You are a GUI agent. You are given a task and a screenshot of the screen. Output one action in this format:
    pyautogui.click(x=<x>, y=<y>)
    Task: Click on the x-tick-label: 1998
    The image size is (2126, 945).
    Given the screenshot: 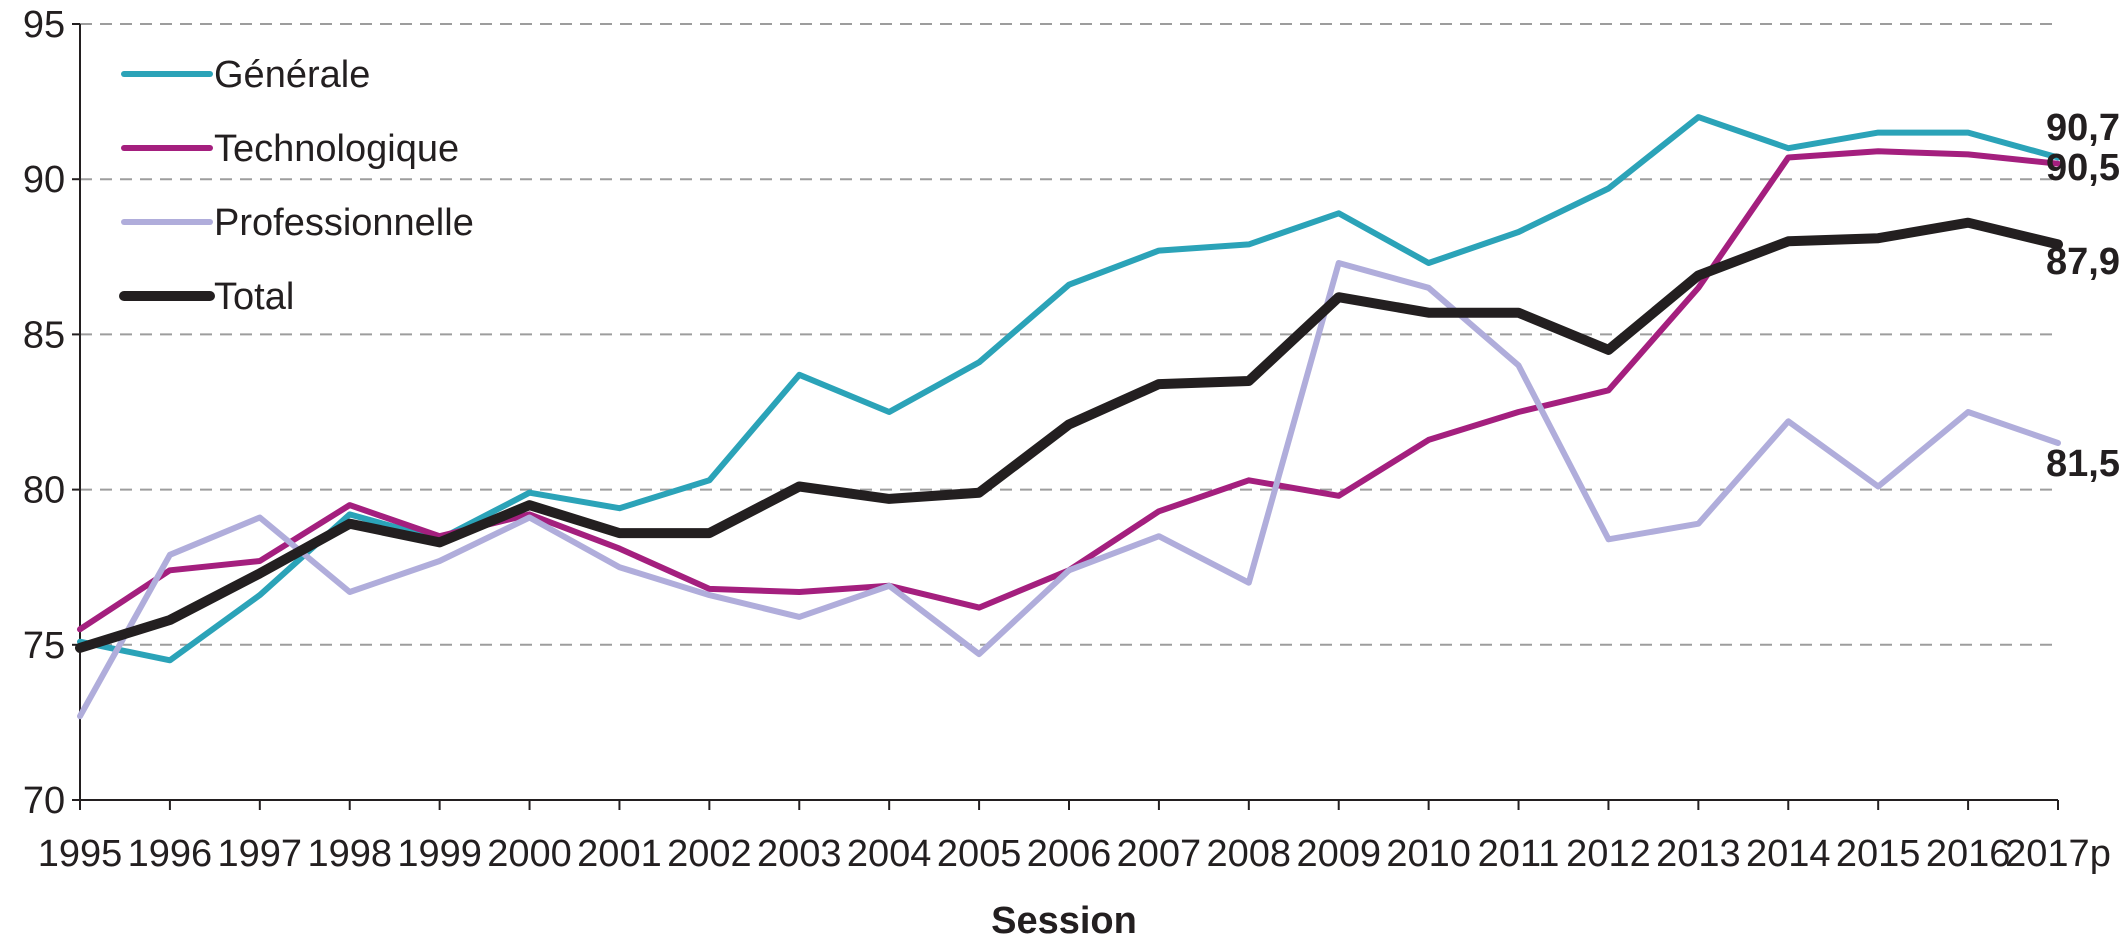 What is the action you would take?
    pyautogui.click(x=349, y=854)
    